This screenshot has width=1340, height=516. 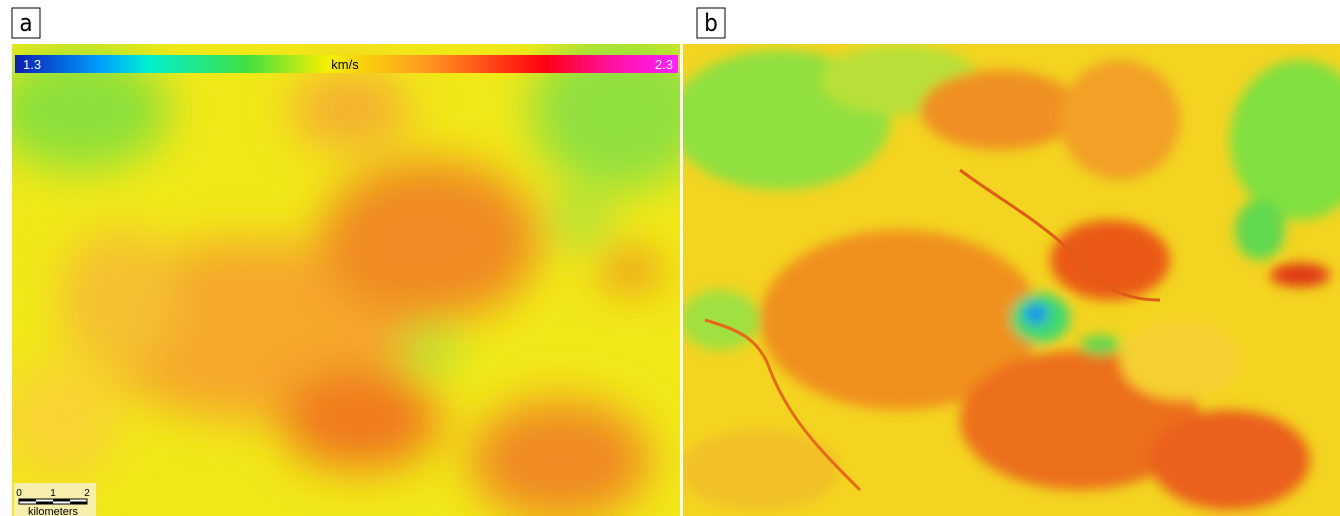 I want to click on panel-label: a, so click(x=25, y=23).